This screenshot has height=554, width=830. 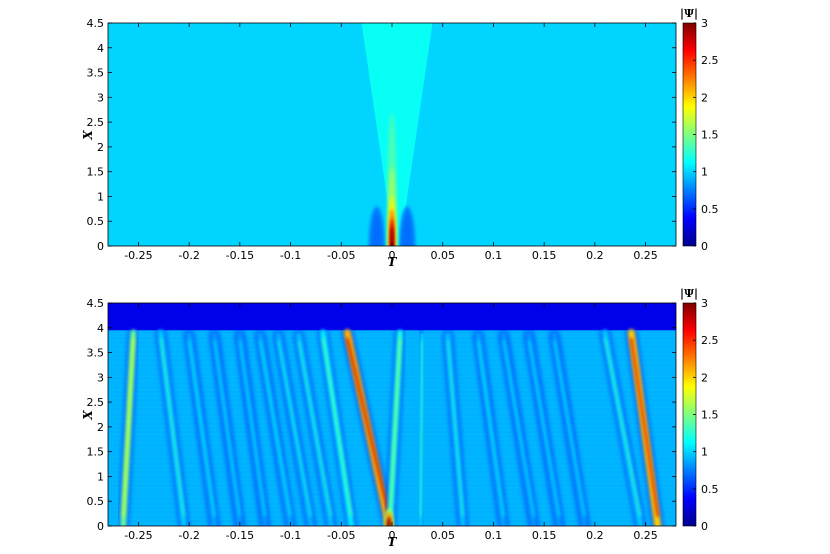 I want to click on top-band, so click(x=392, y=317).